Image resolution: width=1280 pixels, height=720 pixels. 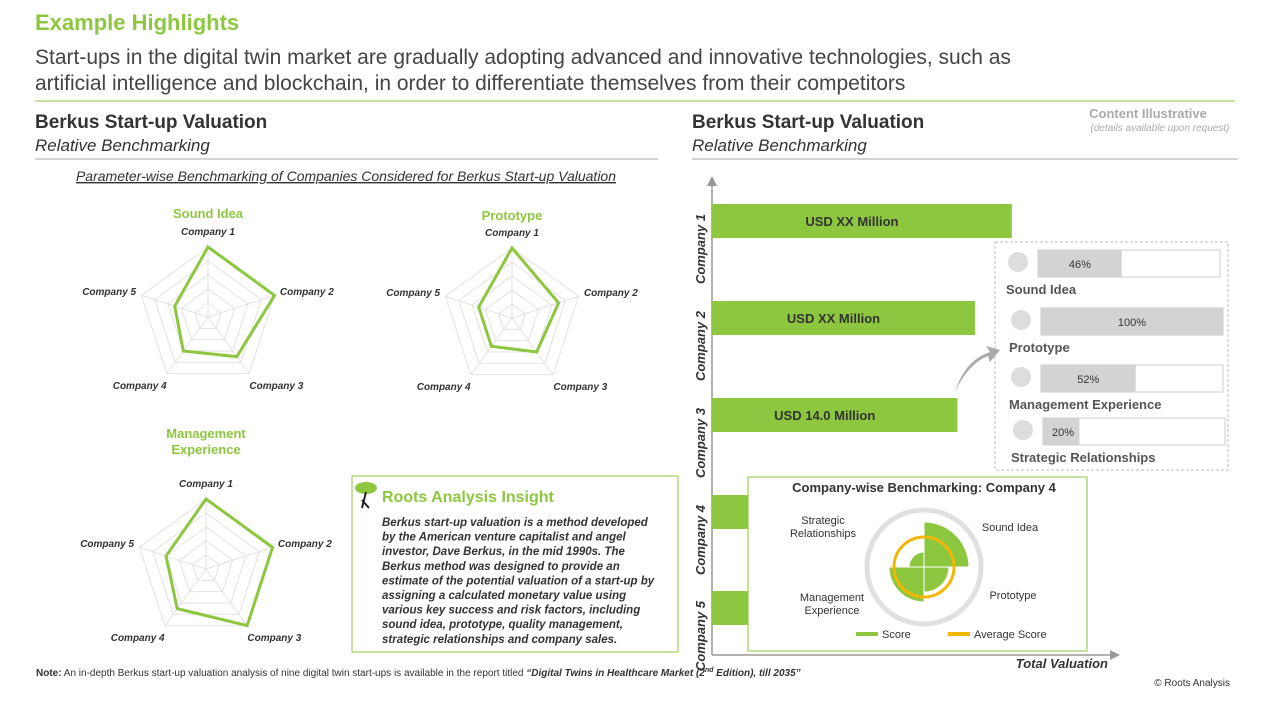 I want to click on score-category: Prototype, so click(x=1039, y=347).